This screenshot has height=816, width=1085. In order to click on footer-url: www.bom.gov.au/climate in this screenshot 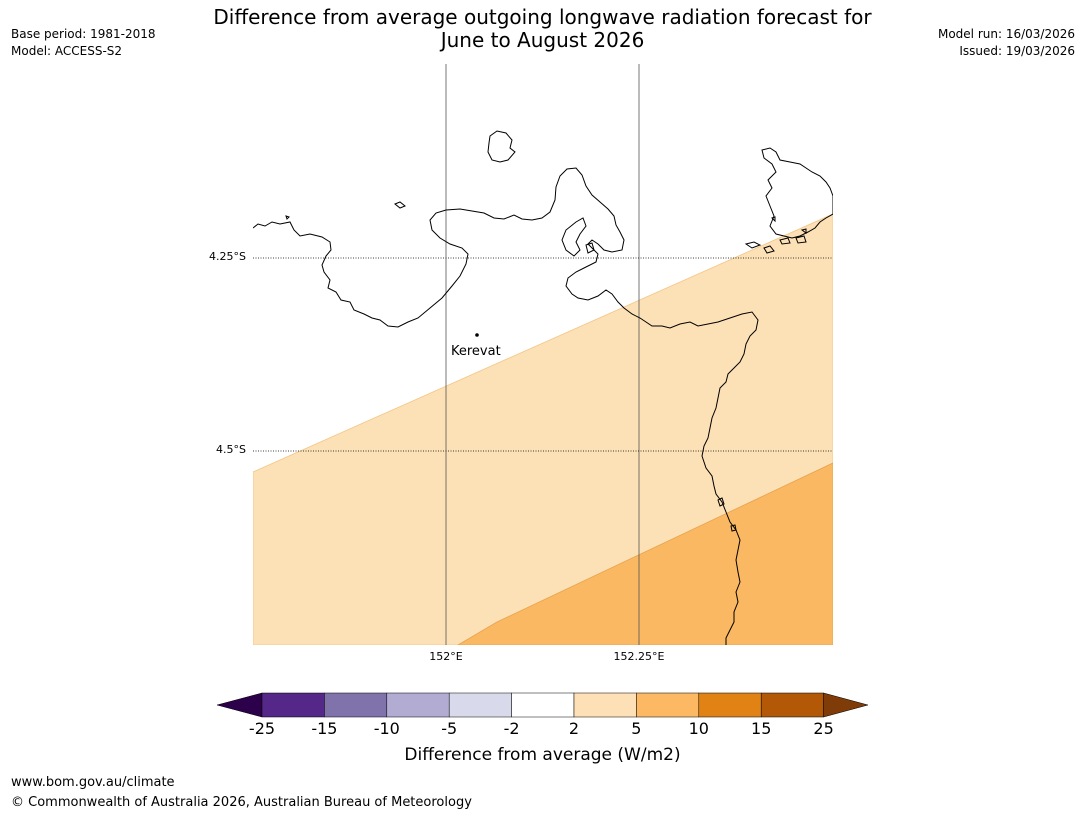, I will do `click(93, 782)`.